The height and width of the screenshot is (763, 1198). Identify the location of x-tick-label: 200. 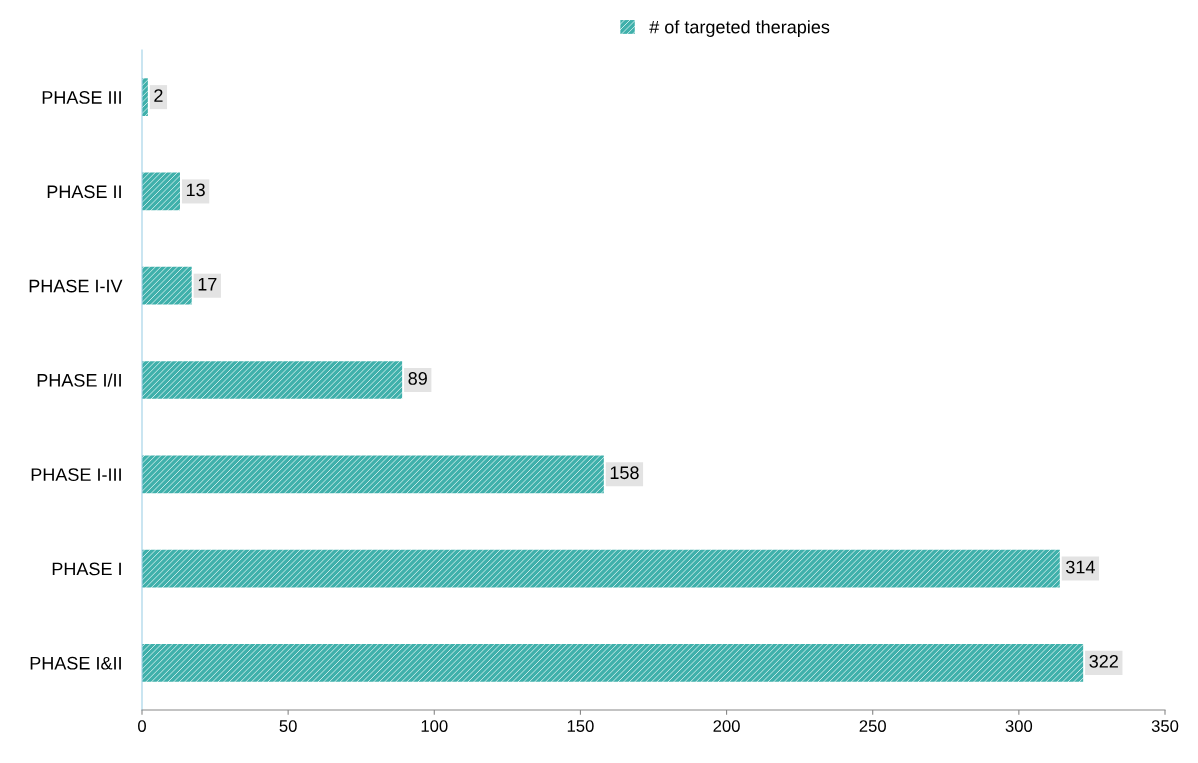
(726, 726).